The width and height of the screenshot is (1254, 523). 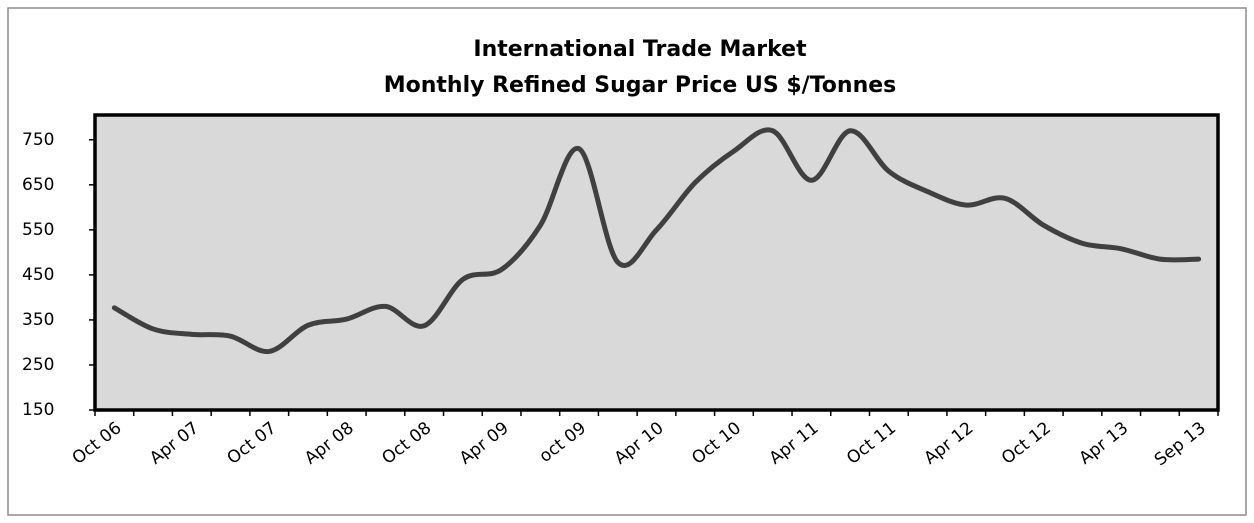 What do you see at coordinates (640, 85) in the screenshot?
I see `chart-subtitle: Monthly Refined Sugar Price US $/Tonnes` at bounding box center [640, 85].